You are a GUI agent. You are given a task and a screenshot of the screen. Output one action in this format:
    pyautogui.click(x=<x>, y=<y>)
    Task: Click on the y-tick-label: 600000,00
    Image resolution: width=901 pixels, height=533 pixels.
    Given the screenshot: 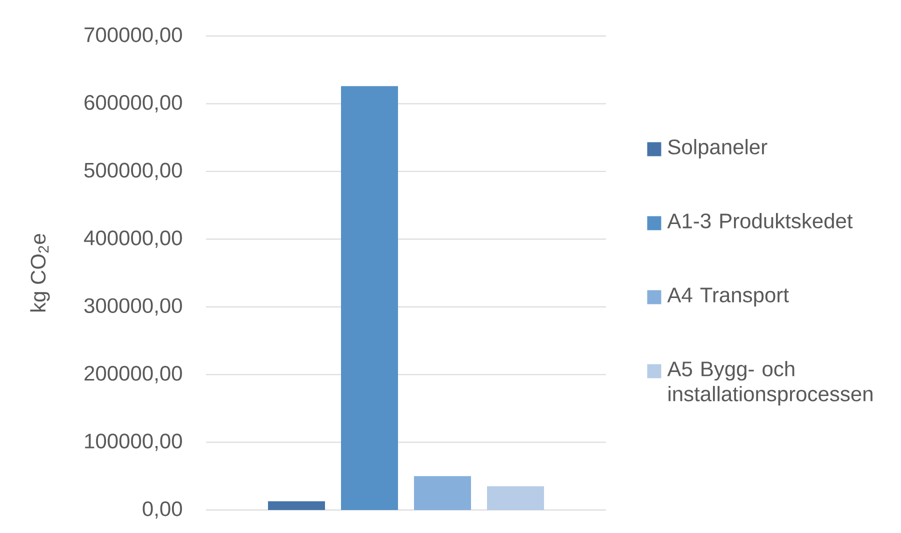 What is the action you would take?
    pyautogui.click(x=133, y=103)
    